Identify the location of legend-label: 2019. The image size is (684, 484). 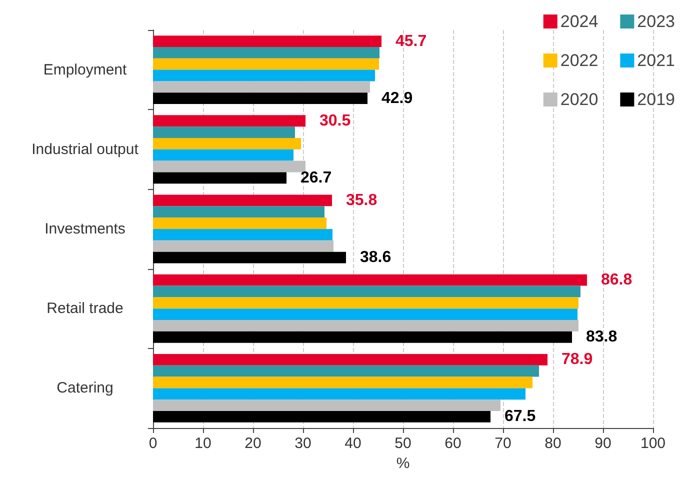
(656, 99).